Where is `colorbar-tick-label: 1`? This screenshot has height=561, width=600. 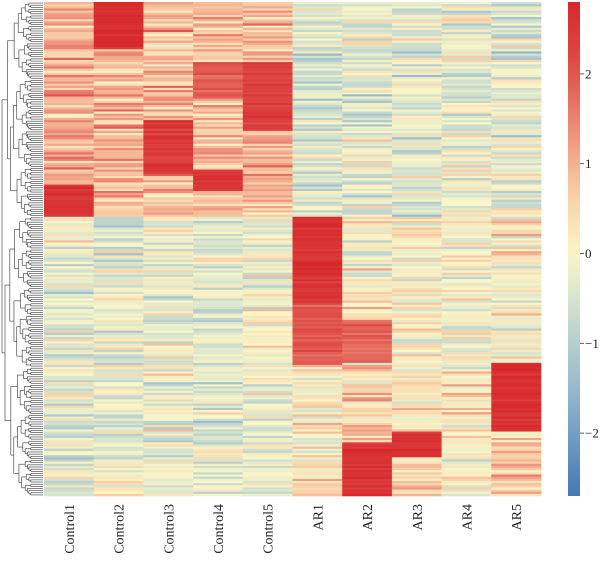
colorbar-tick-label: 1 is located at coordinates (588, 163).